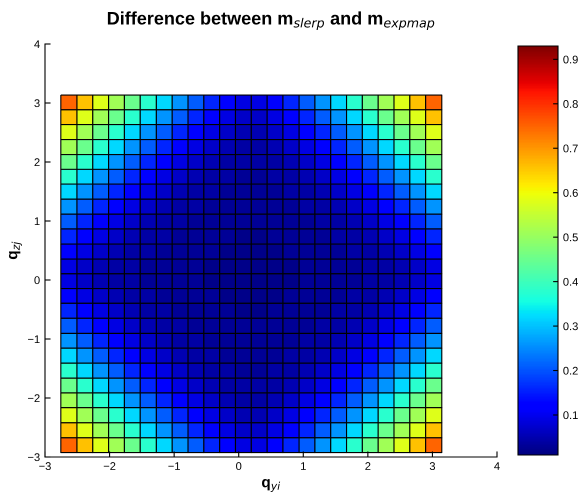 This screenshot has height=503, width=585. What do you see at coordinates (37, 44) in the screenshot?
I see `y-tick-label: 4` at bounding box center [37, 44].